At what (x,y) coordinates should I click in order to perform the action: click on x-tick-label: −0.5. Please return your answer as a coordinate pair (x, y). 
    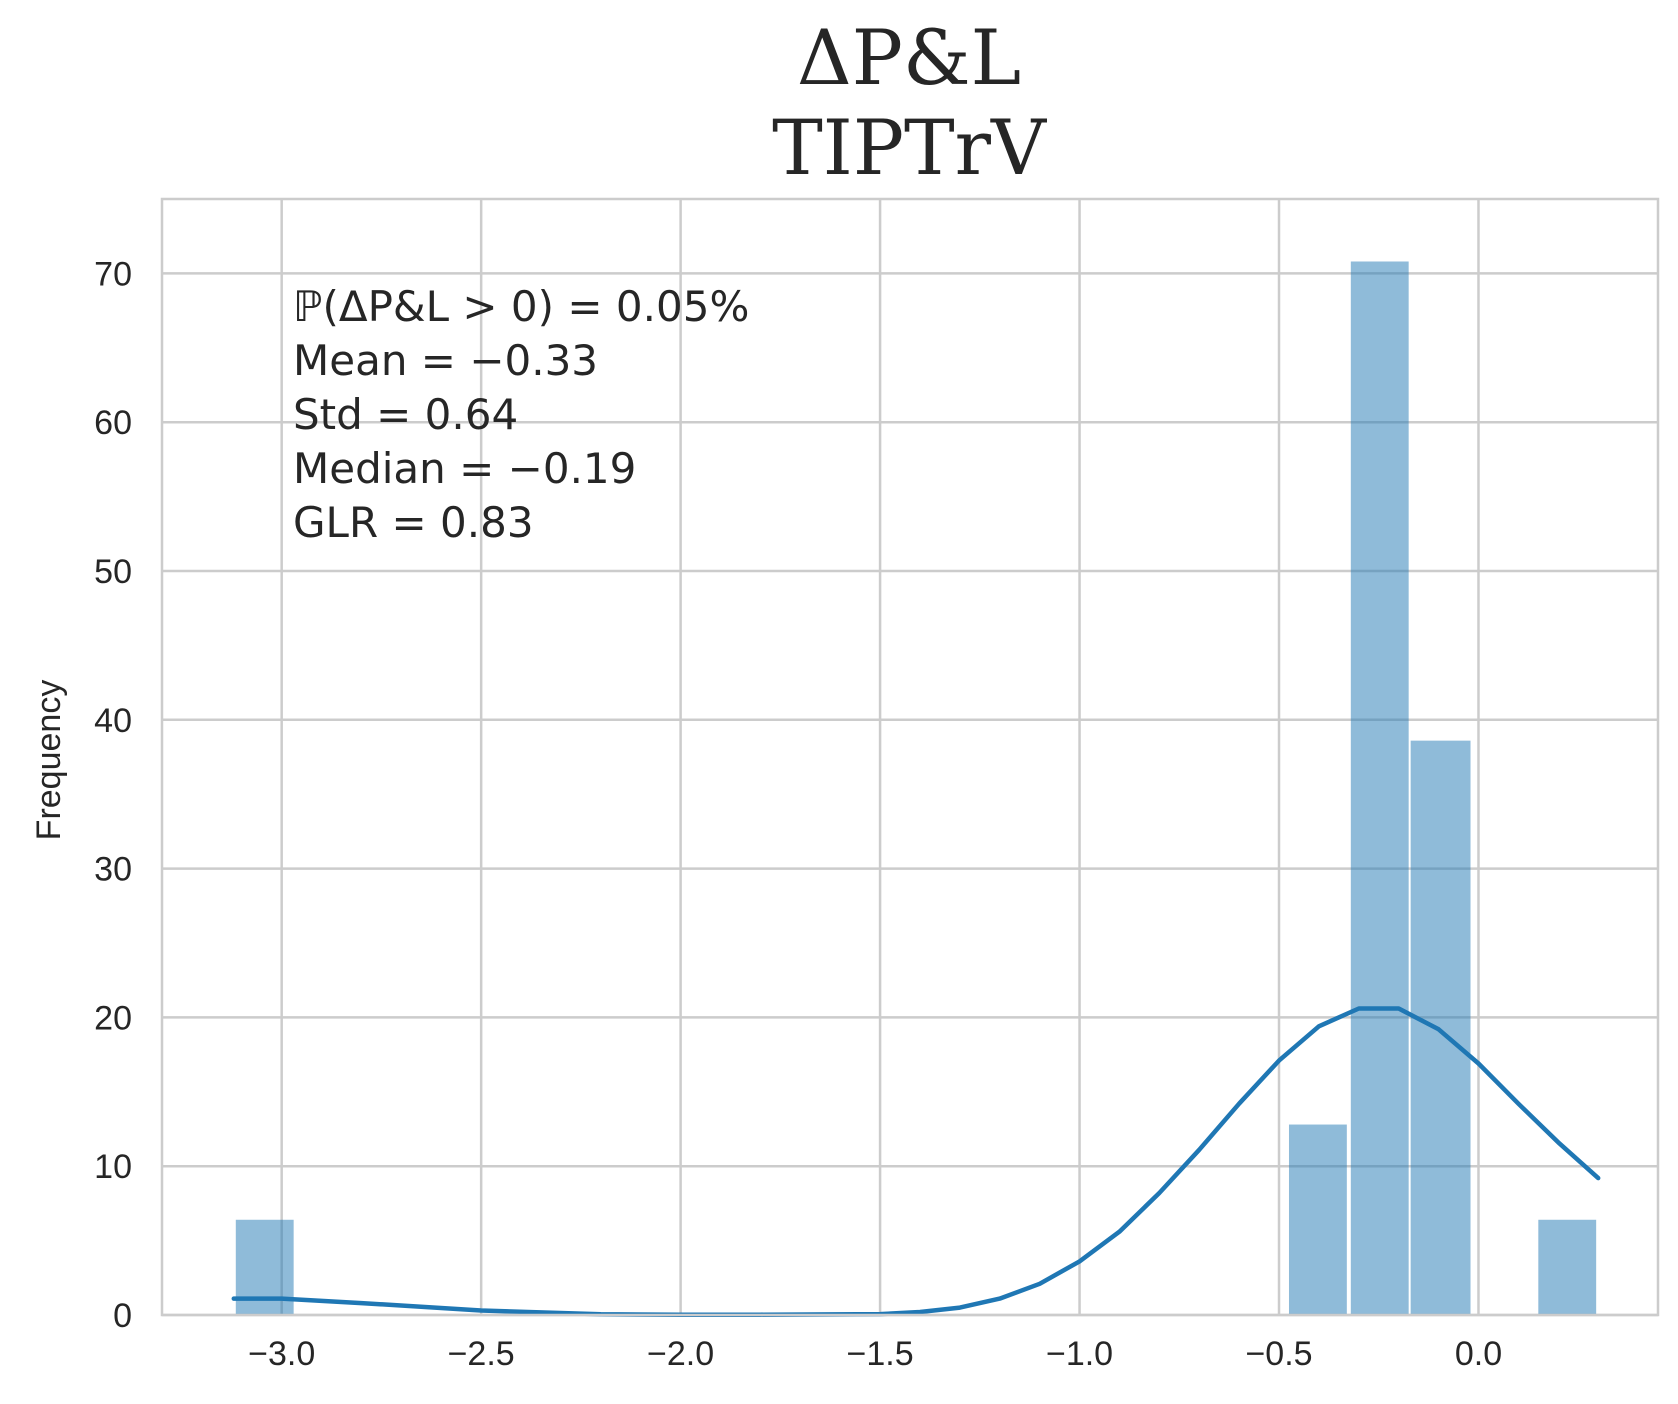
    Looking at the image, I should click on (1278, 1354).